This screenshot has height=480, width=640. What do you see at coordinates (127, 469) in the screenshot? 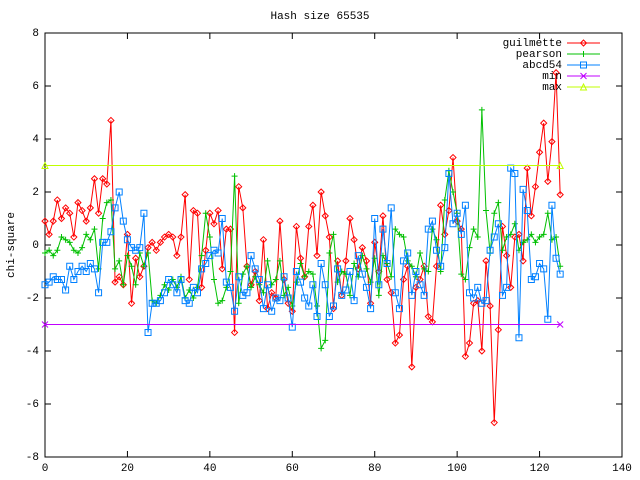
I see `x-tick-label: 20` at bounding box center [127, 469].